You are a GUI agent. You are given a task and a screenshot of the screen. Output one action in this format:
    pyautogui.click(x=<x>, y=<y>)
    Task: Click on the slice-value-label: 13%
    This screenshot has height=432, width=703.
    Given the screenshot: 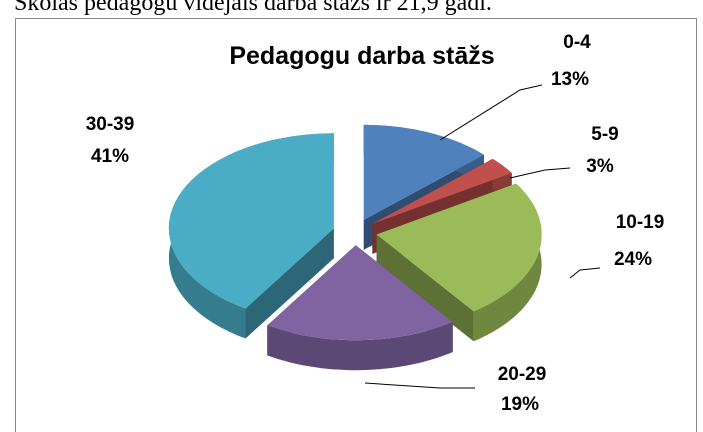 What is the action you would take?
    pyautogui.click(x=570, y=79)
    